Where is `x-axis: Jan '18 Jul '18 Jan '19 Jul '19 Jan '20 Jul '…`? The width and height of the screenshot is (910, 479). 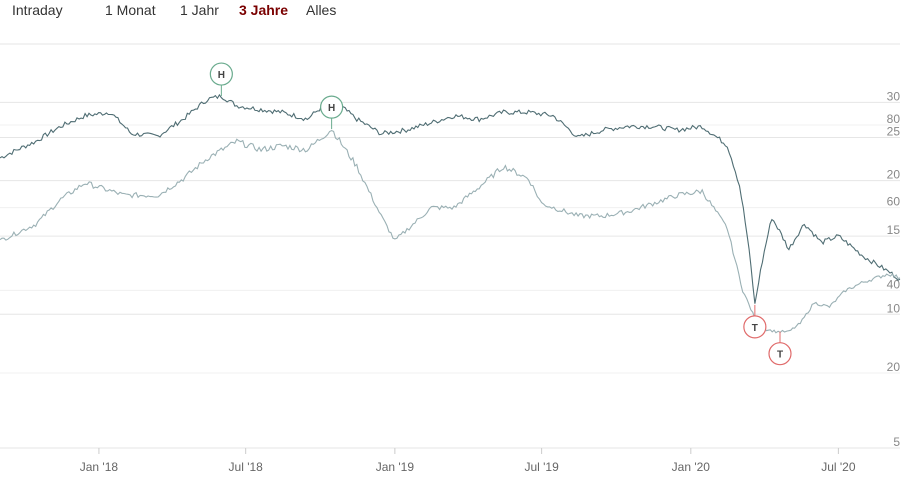 x-axis: Jan '18 Jul '18 Jan '19 Jul '19 Jan '20 Jul '… is located at coordinates (468, 461).